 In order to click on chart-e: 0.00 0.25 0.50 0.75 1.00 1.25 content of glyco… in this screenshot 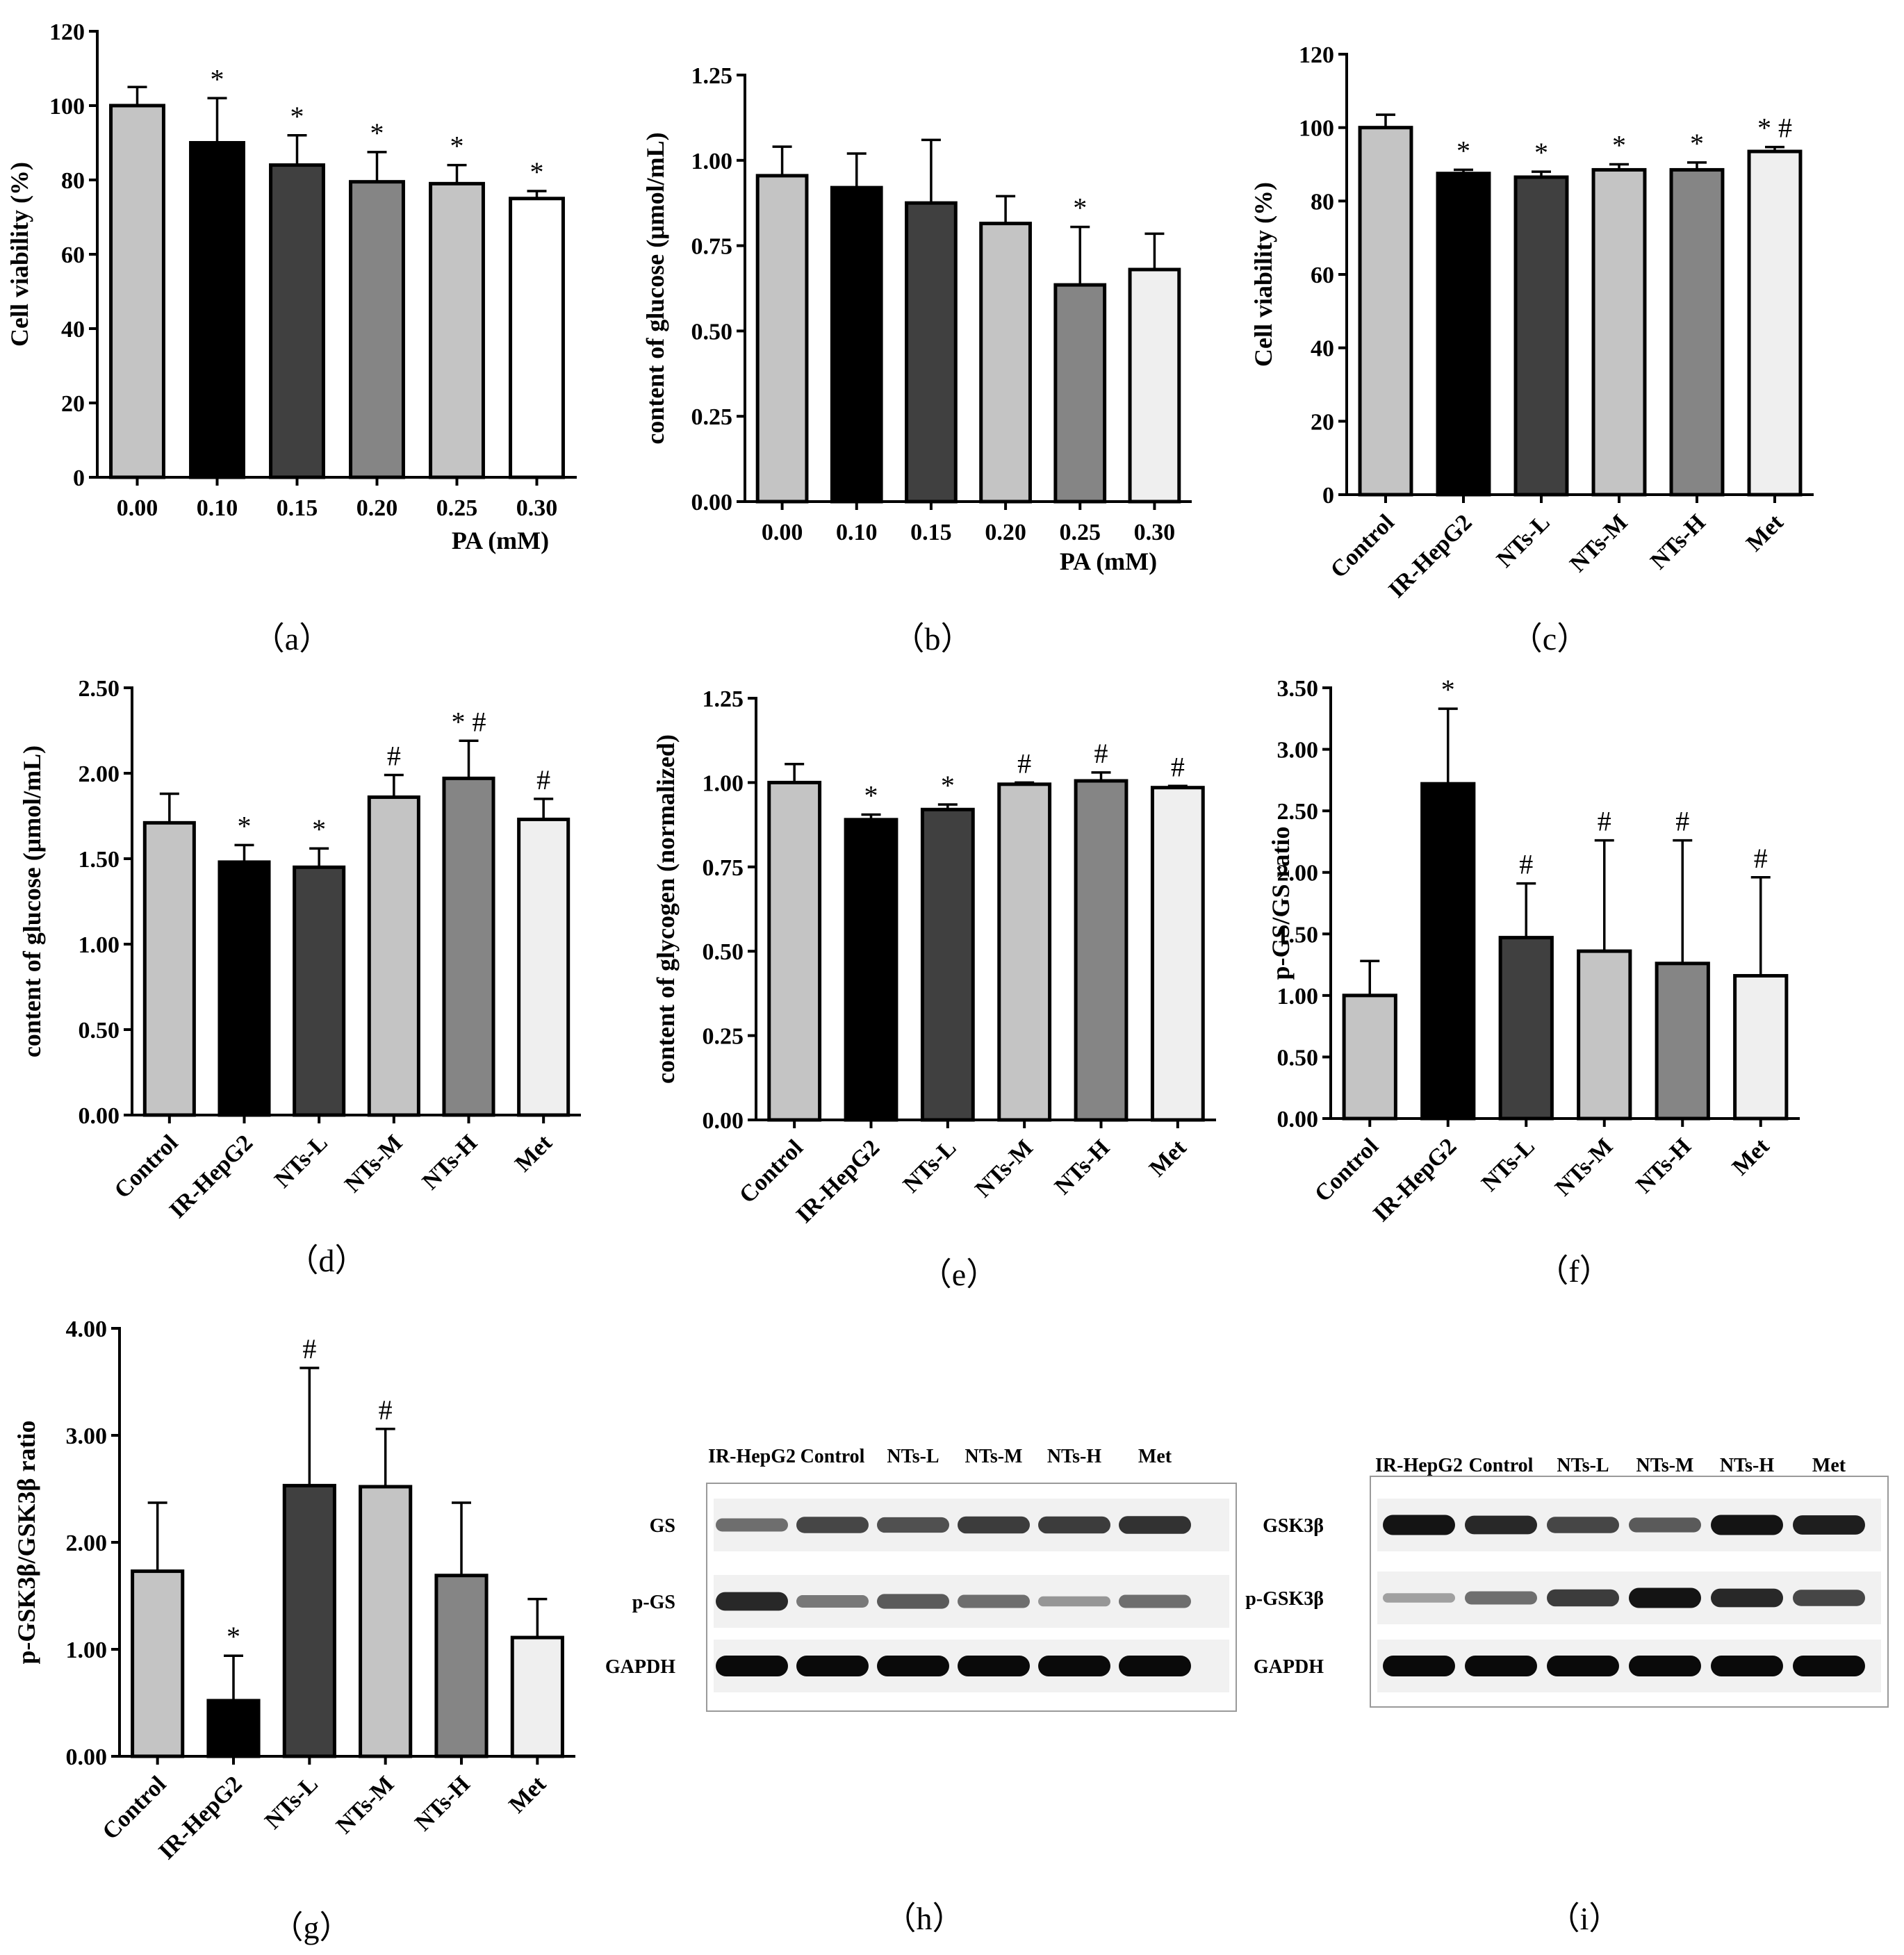, I will do `click(934, 989)`.